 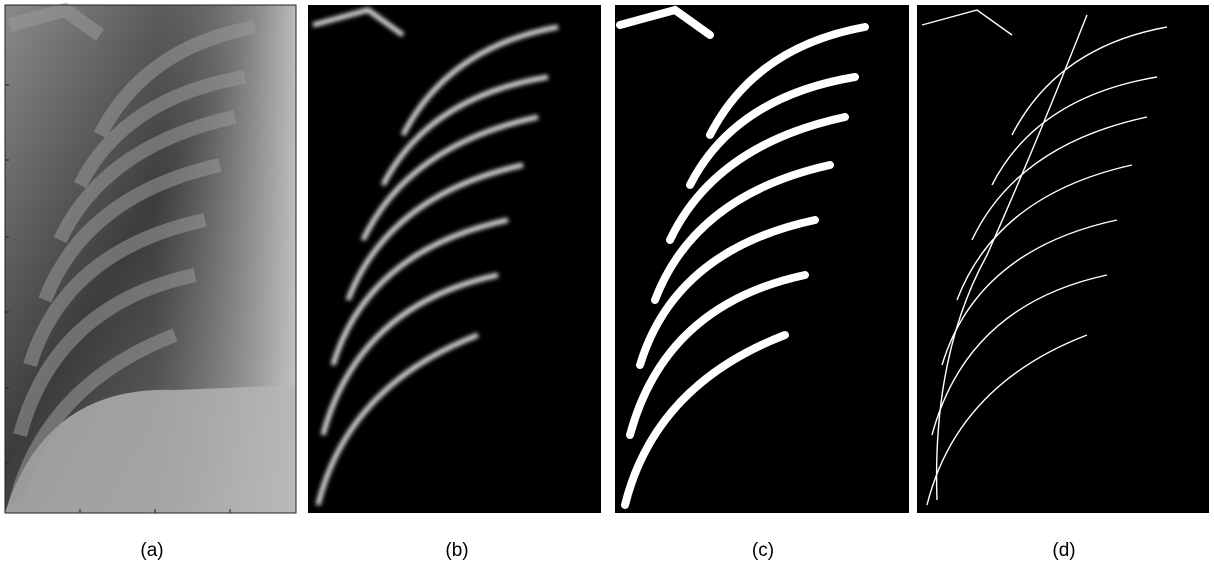 I want to click on edge-skeleton, so click(x=1011, y=257).